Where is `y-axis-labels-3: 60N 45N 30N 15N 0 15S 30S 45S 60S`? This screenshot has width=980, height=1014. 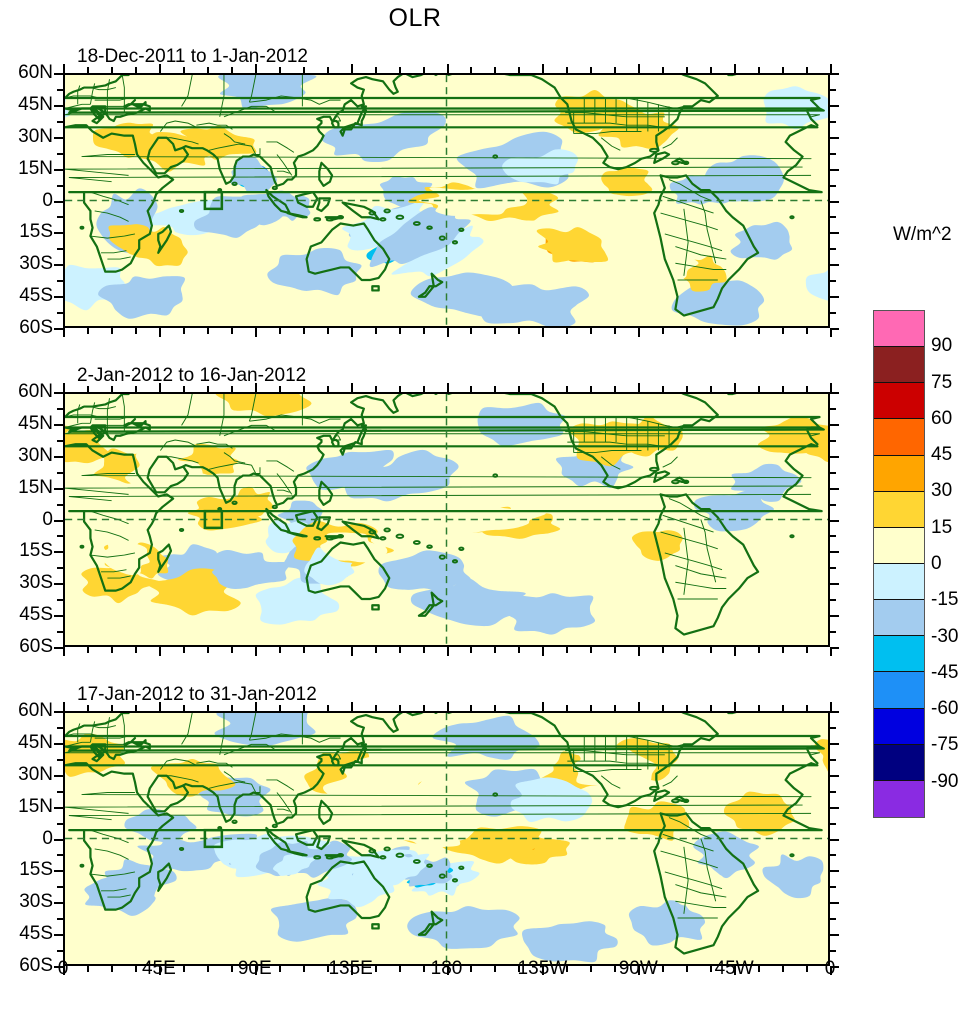
y-axis-labels-3: 60N 45N 30N 15N 0 15S 30S 45S 60S is located at coordinates (34, 838).